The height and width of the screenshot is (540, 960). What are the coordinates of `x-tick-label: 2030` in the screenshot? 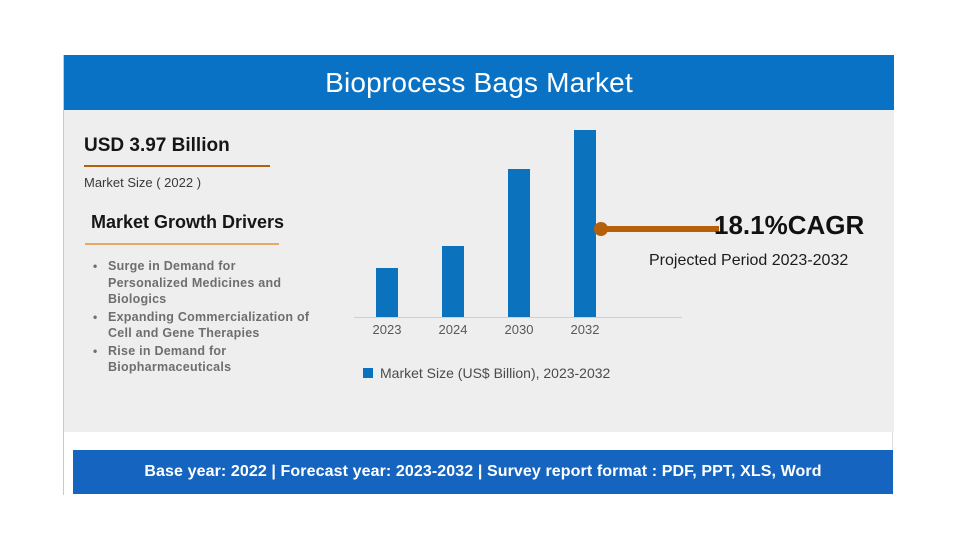 It's located at (519, 329).